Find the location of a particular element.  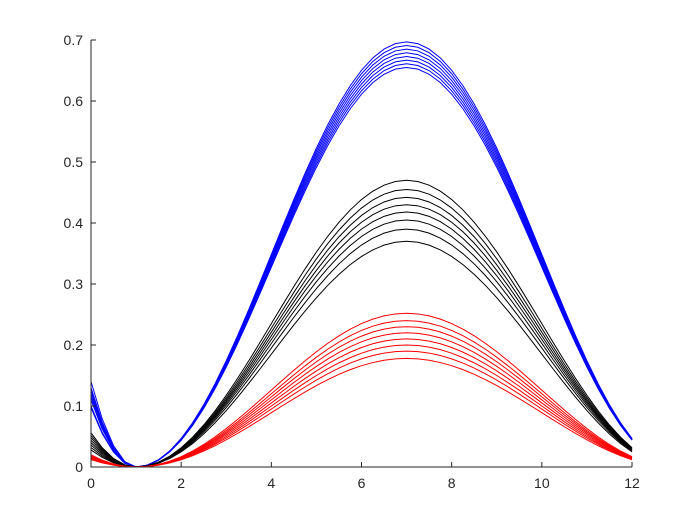

y-tick-label: 0.6 is located at coordinates (74, 101).